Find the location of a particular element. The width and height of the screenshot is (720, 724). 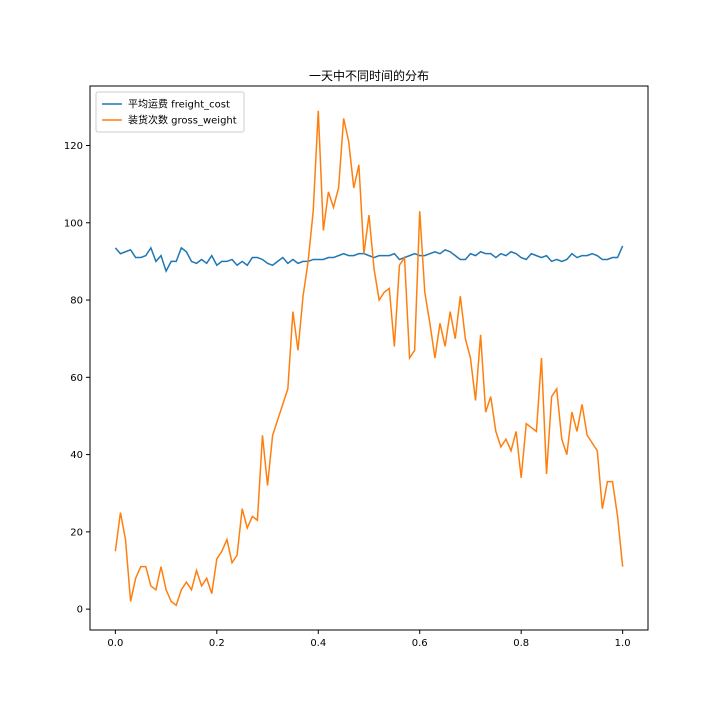

legend-box is located at coordinates (170, 112).